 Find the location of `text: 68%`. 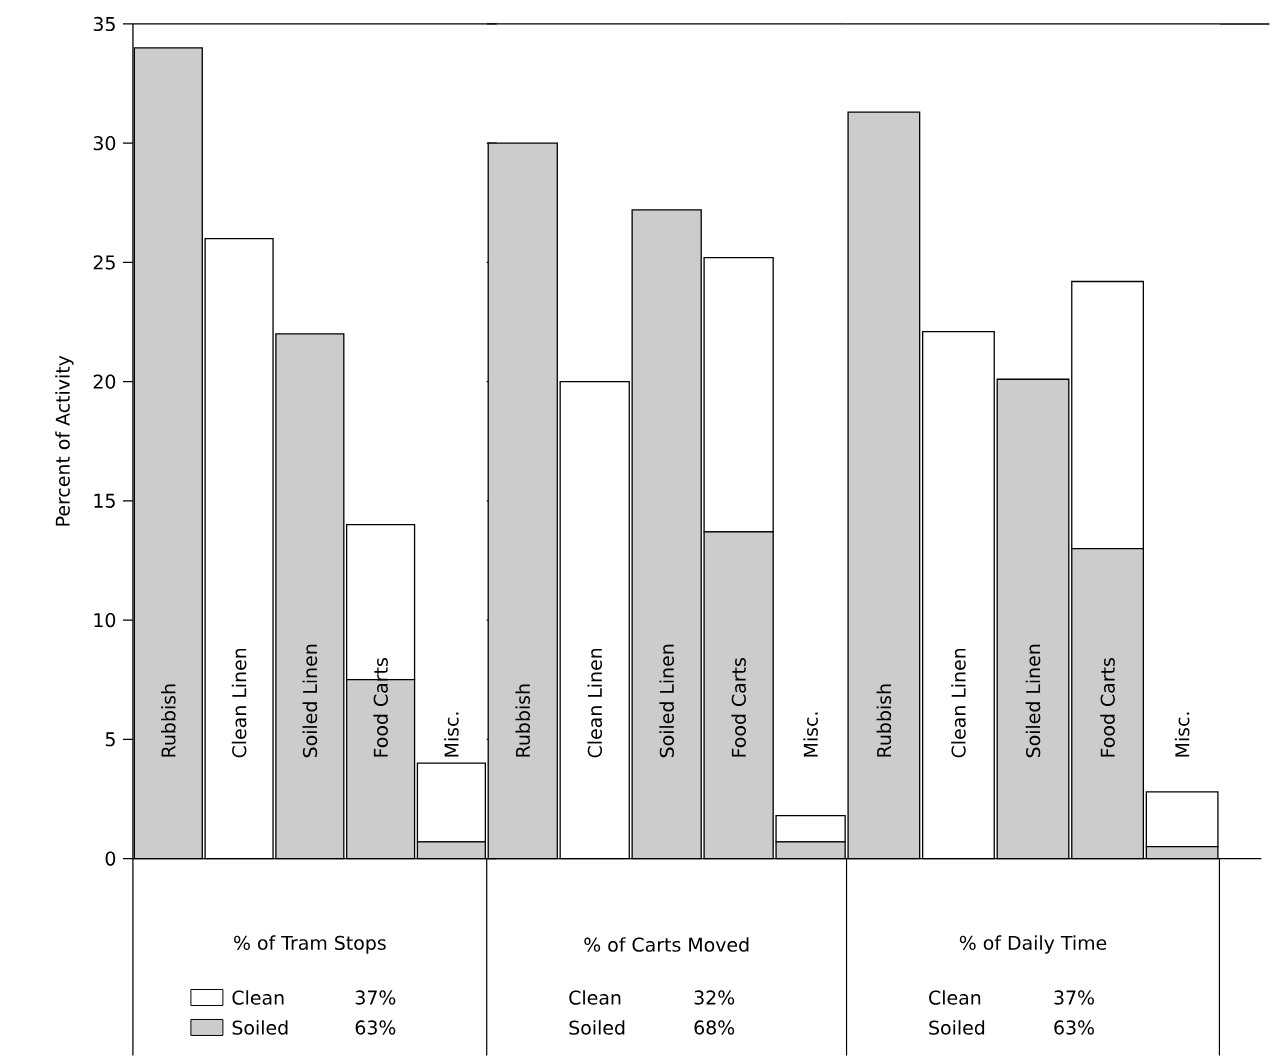

text: 68% is located at coordinates (714, 1027).